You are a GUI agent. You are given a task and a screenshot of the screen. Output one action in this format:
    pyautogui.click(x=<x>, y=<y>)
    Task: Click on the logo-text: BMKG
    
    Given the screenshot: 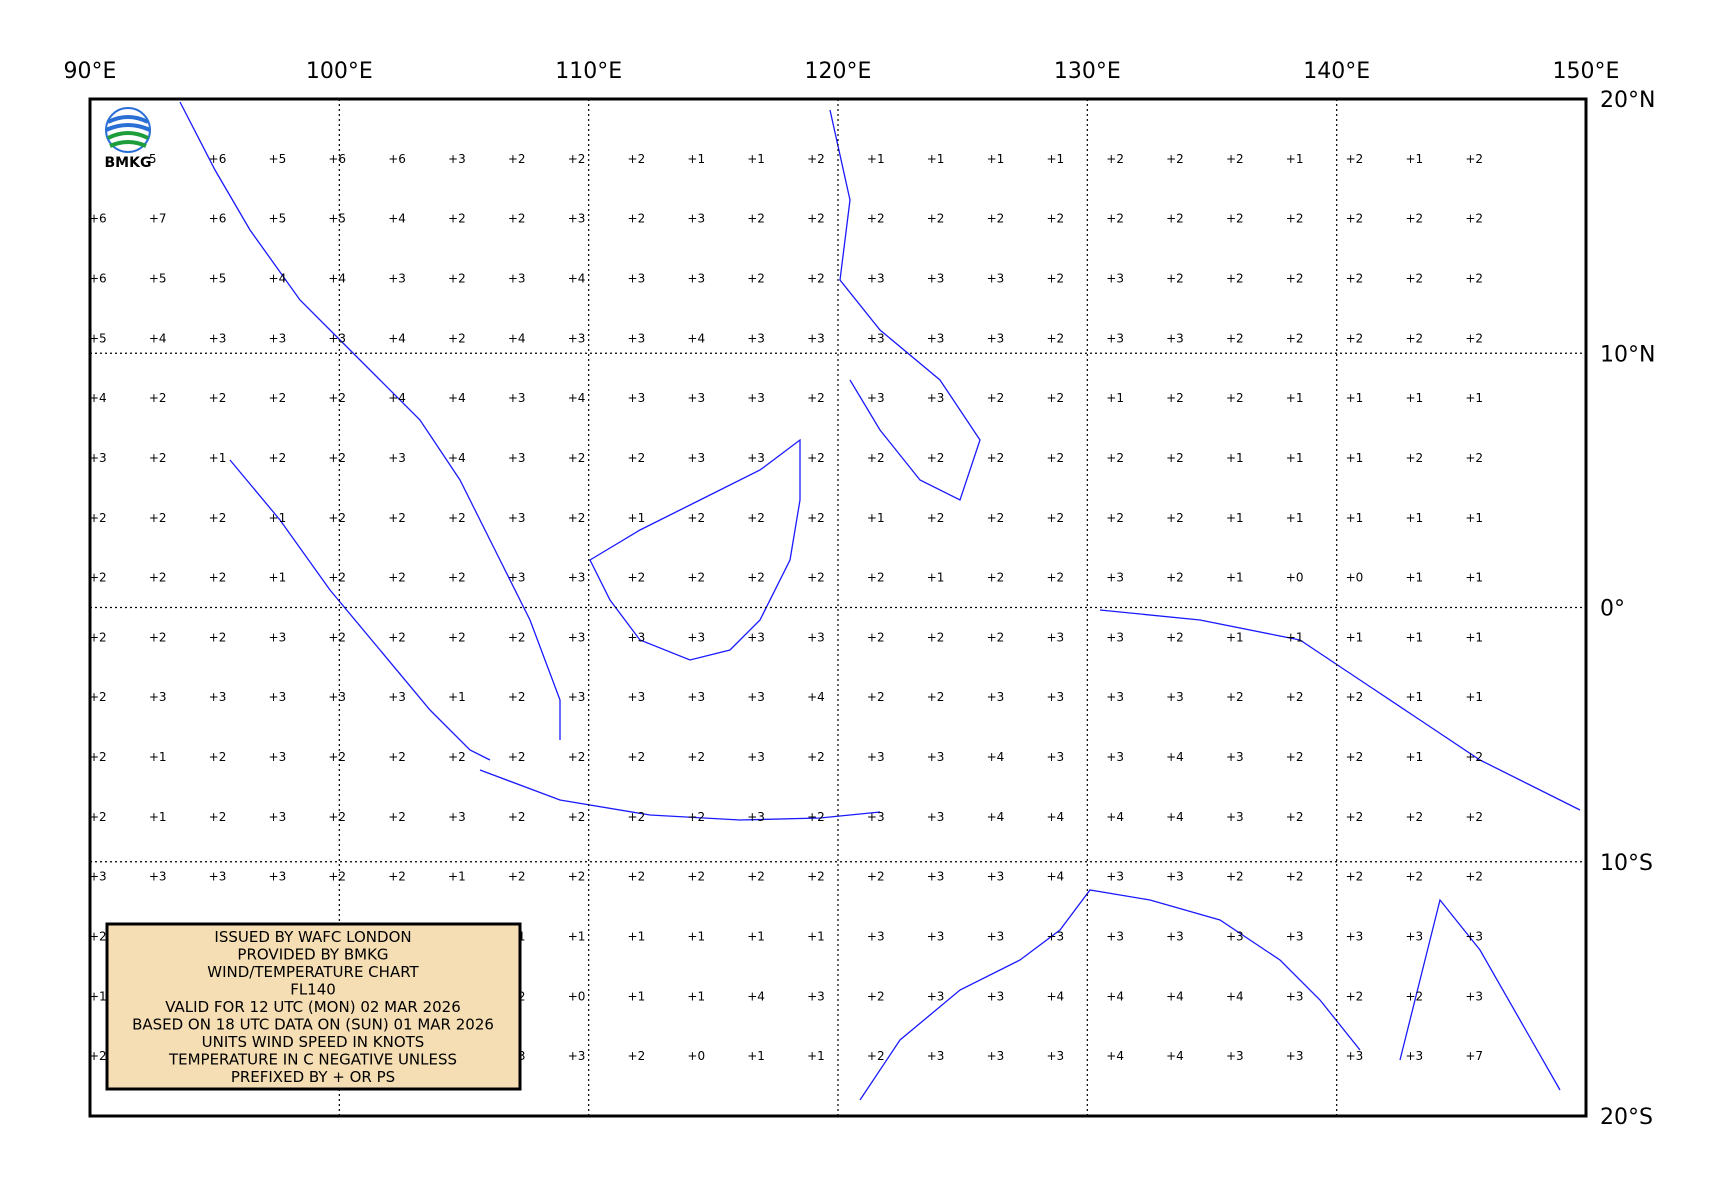 What is the action you would take?
    pyautogui.click(x=128, y=163)
    